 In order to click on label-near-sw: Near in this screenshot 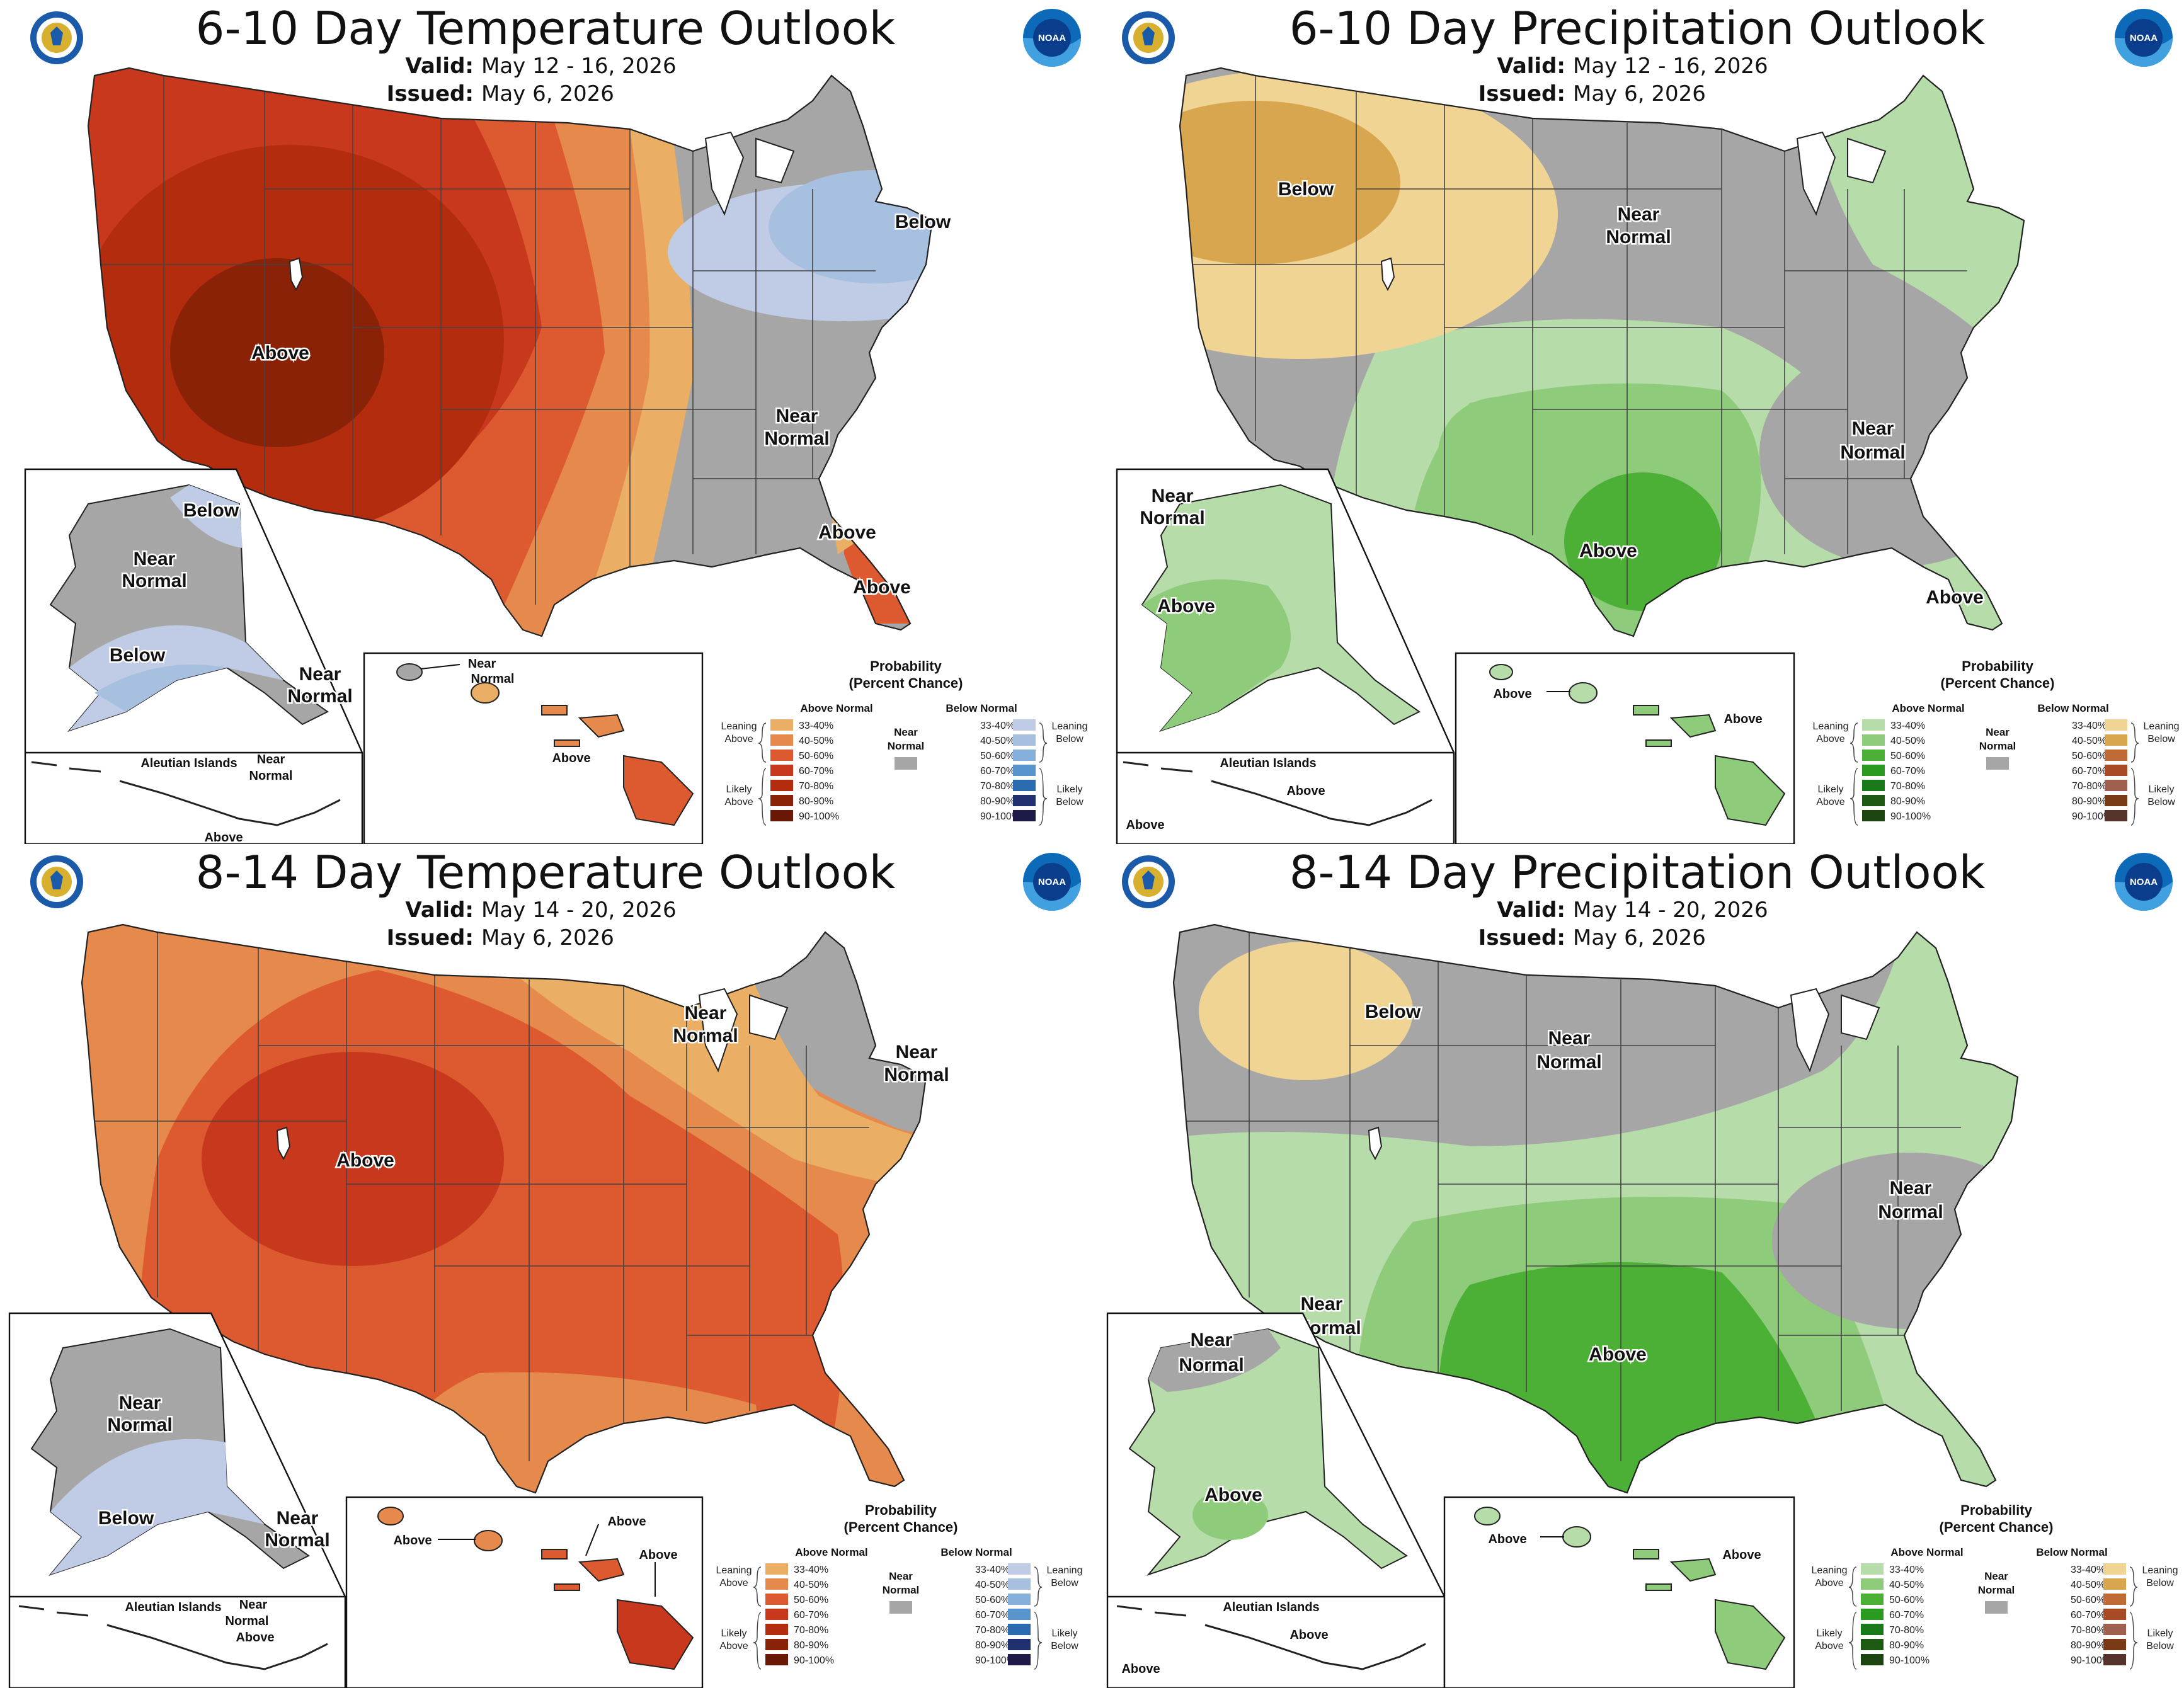, I will do `click(1322, 1304)`.